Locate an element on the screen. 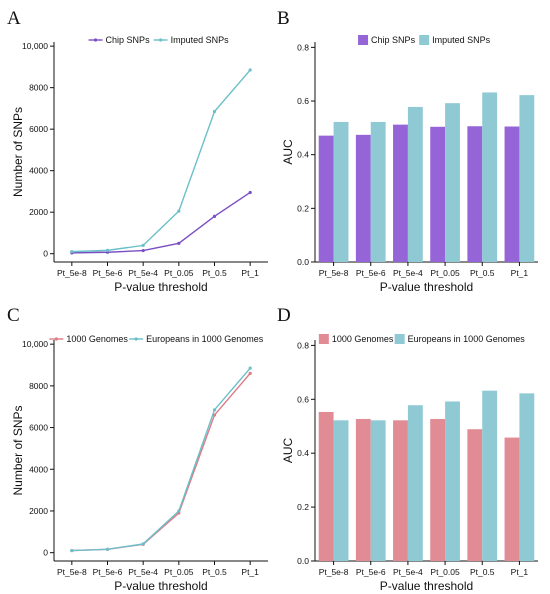 Image resolution: width=550 pixels, height=594 pixels. legend-label: Chip SNPs is located at coordinates (128, 40).